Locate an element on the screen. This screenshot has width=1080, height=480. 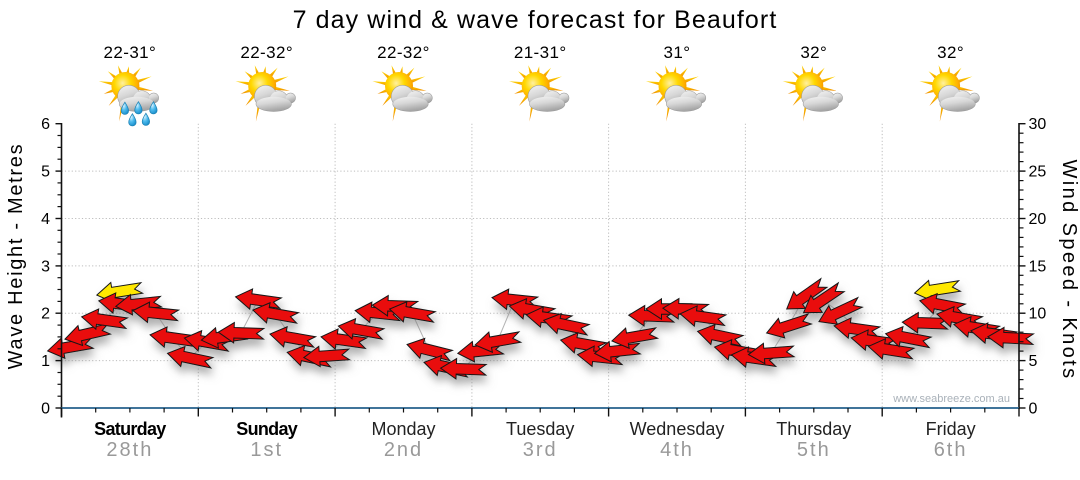
svg-text: 6th is located at coordinates (951, 450).